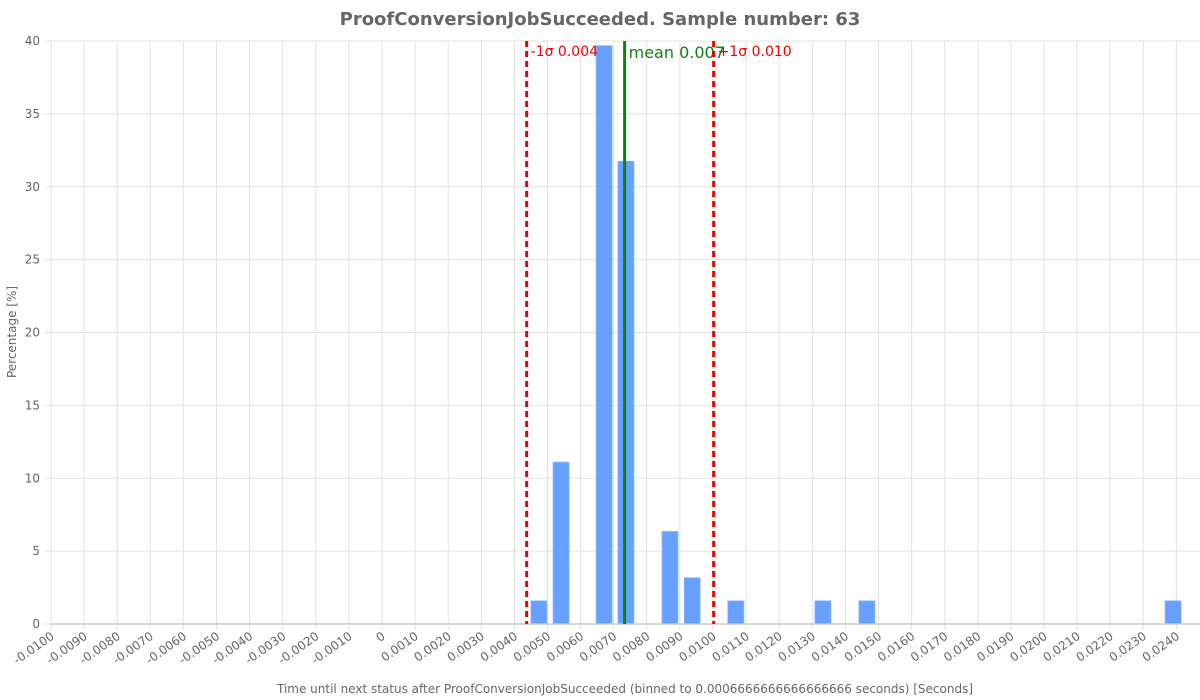  Describe the element at coordinates (499, 647) in the screenshot. I see `x-tick-label: 0.0040` at that location.